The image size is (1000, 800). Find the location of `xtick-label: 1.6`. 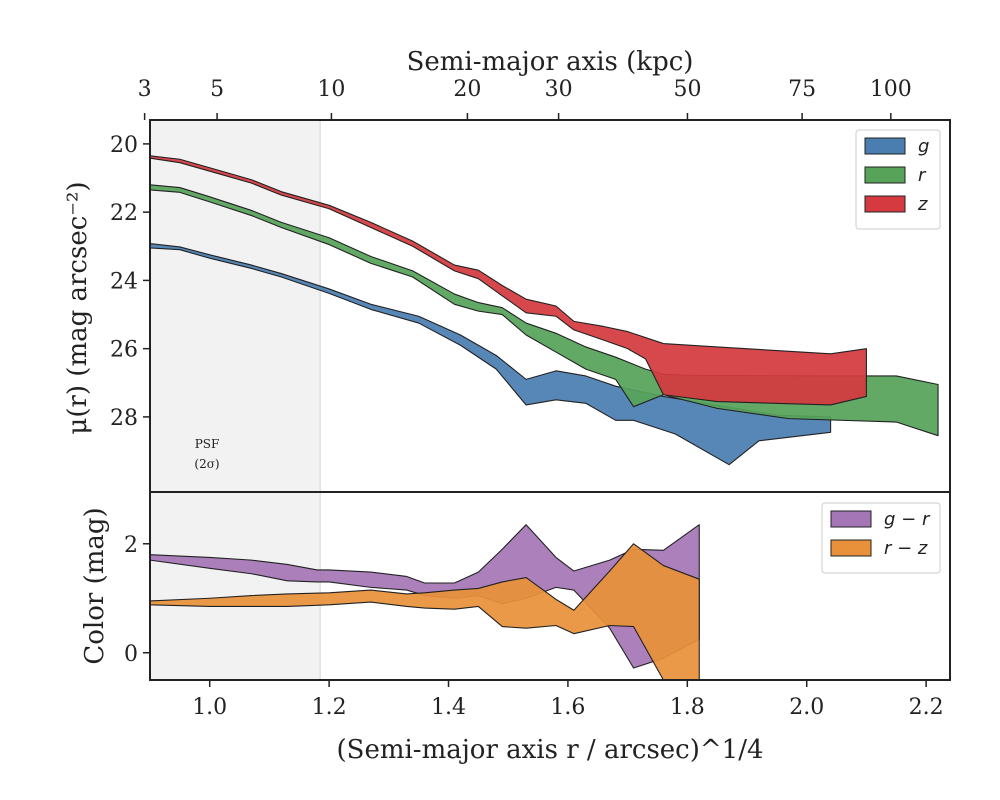

xtick-label: 1.6 is located at coordinates (567, 707).